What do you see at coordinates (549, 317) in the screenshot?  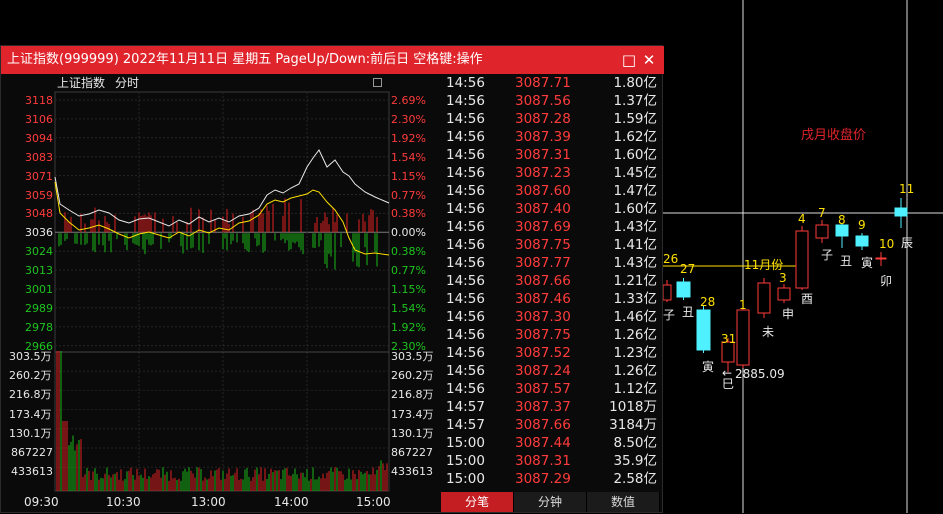 I see `trade-row: 14:56 3087.30 1.46亿` at bounding box center [549, 317].